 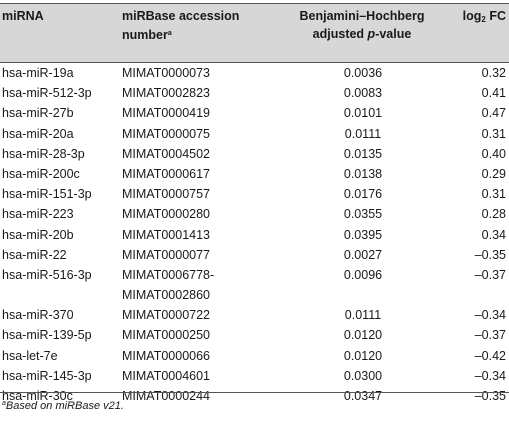 I want to click on cell-adjusted-p-value: 0.0101, so click(x=363, y=113).